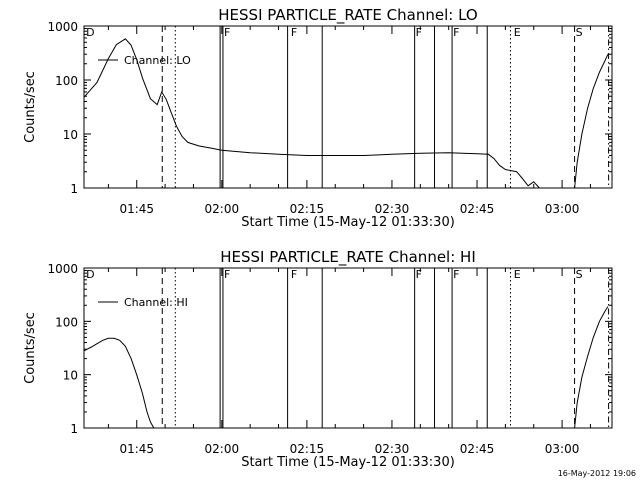  Describe the element at coordinates (348, 257) in the screenshot. I see `chart-title: HESSI PARTICLE_RATE Channel: HI` at that location.